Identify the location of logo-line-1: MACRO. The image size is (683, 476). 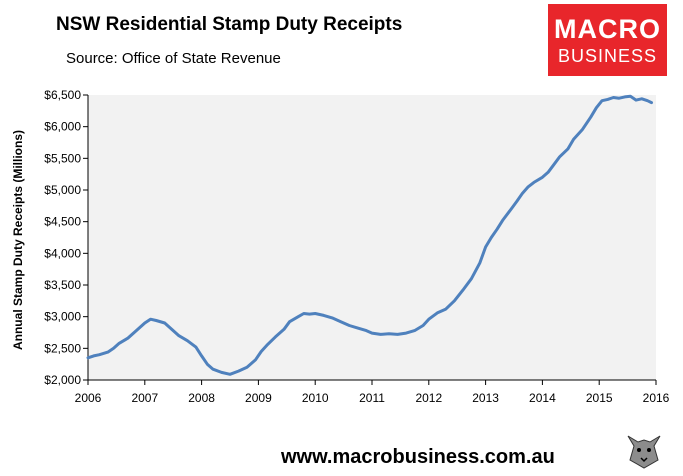
(607, 29).